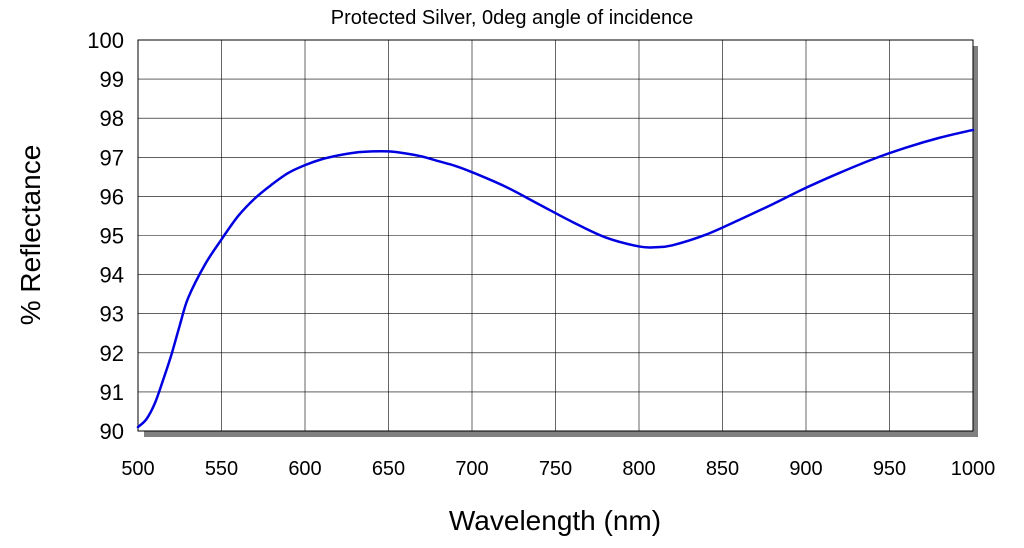 Image resolution: width=1024 pixels, height=548 pixels. I want to click on plot-shadow-right, so click(975, 241).